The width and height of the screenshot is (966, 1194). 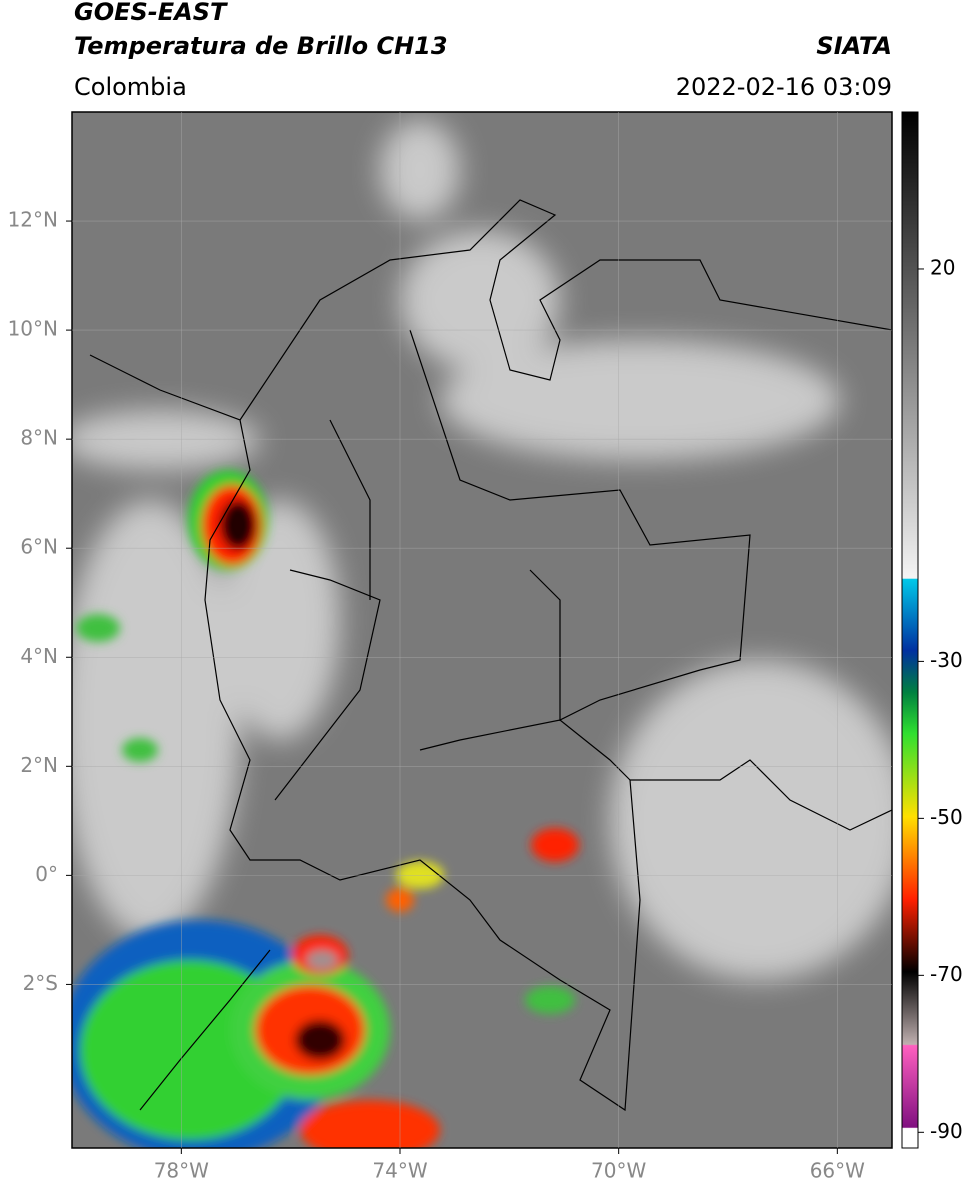 What do you see at coordinates (46, 874) in the screenshot?
I see `lat-tick-label: 0°` at bounding box center [46, 874].